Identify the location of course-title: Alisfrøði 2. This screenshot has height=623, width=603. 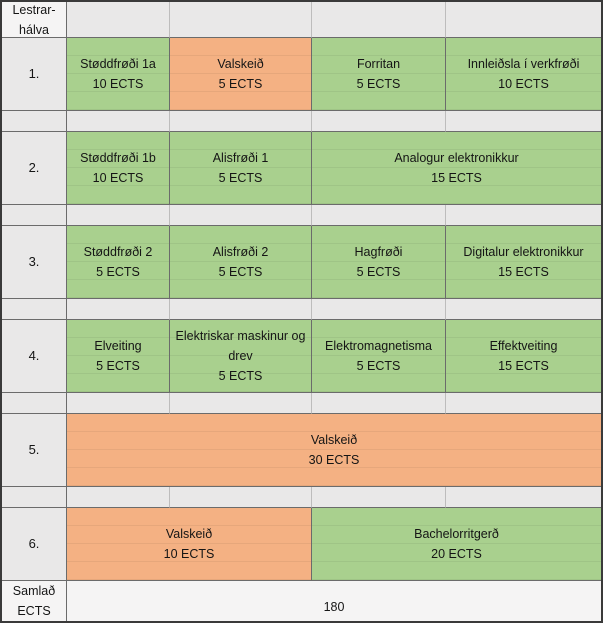
(240, 252).